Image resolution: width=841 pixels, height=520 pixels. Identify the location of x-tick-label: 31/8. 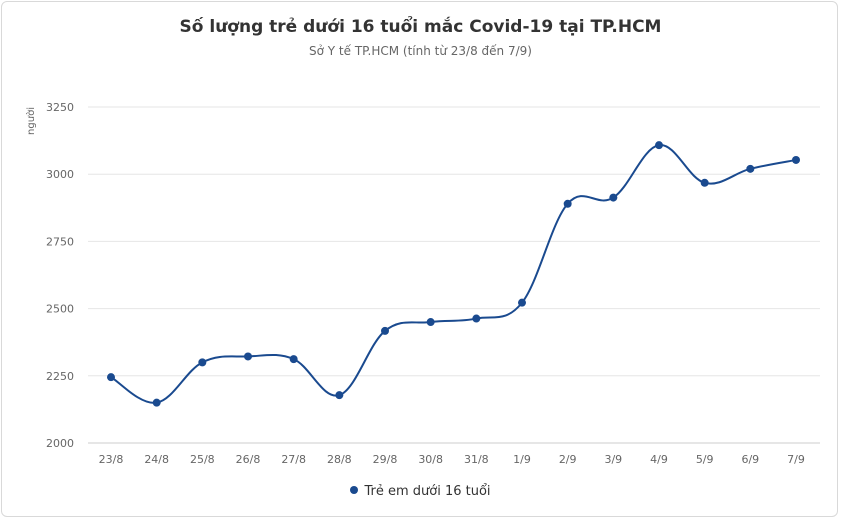
(476, 459).